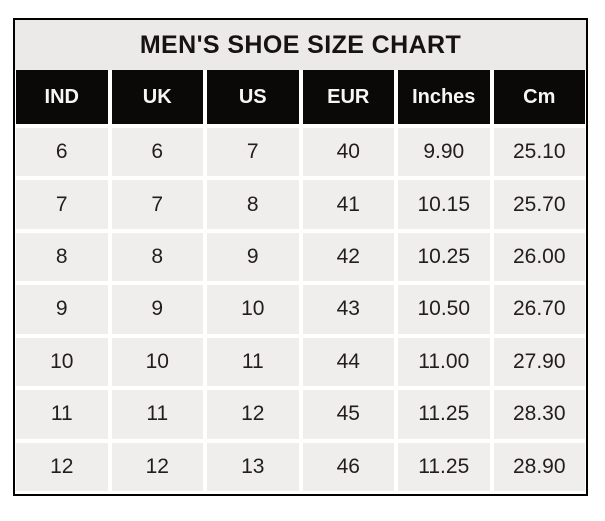  Describe the element at coordinates (348, 362) in the screenshot. I see `table-cell: 44` at that location.